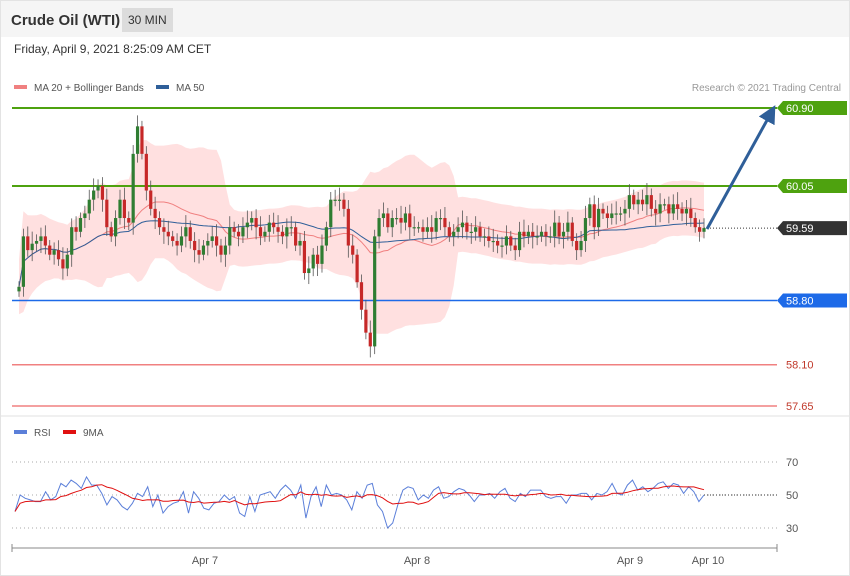 The image size is (850, 576). I want to click on legend-ma20-label: MA 20 + Bollinger Bands, so click(89, 88).